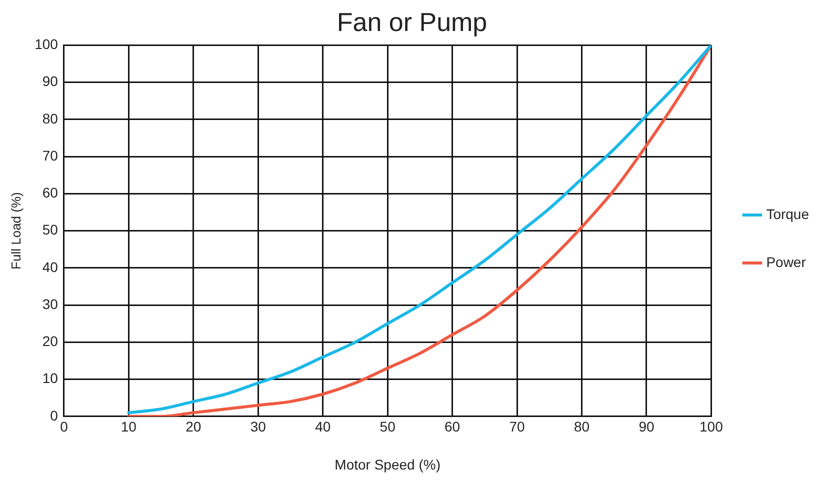  I want to click on y-tick-label: 80, so click(50, 118).